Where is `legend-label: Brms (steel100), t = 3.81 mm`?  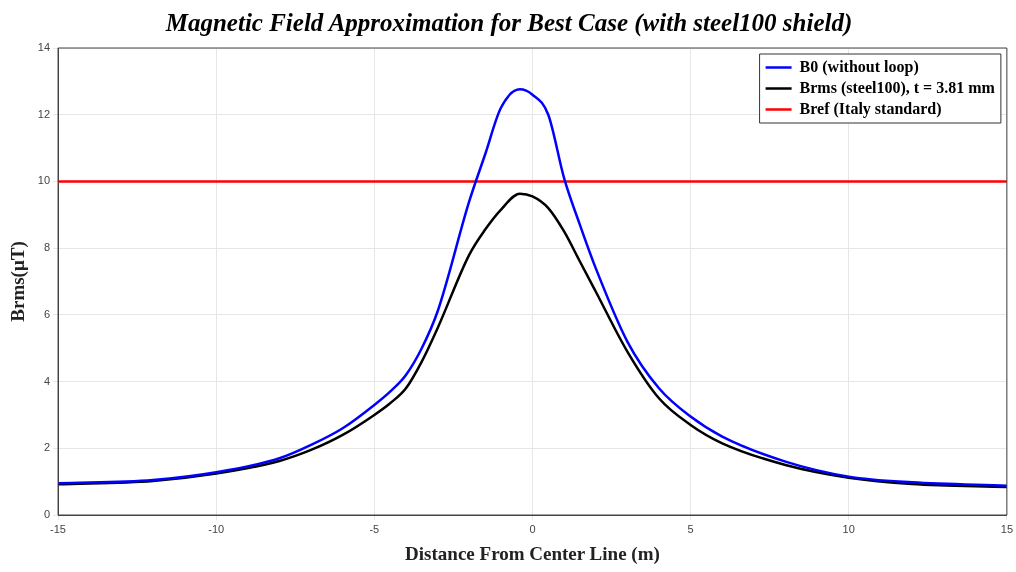 legend-label: Brms (steel100), t = 3.81 mm is located at coordinates (897, 87).